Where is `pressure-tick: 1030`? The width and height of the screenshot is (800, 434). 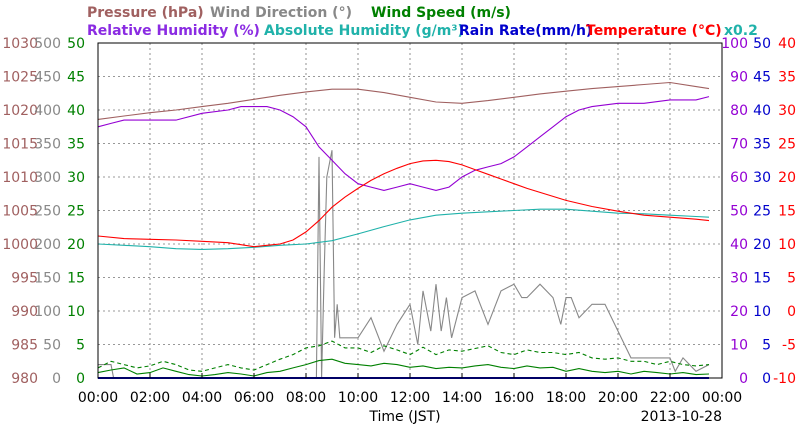
pressure-tick: 1030 is located at coordinates (20, 44).